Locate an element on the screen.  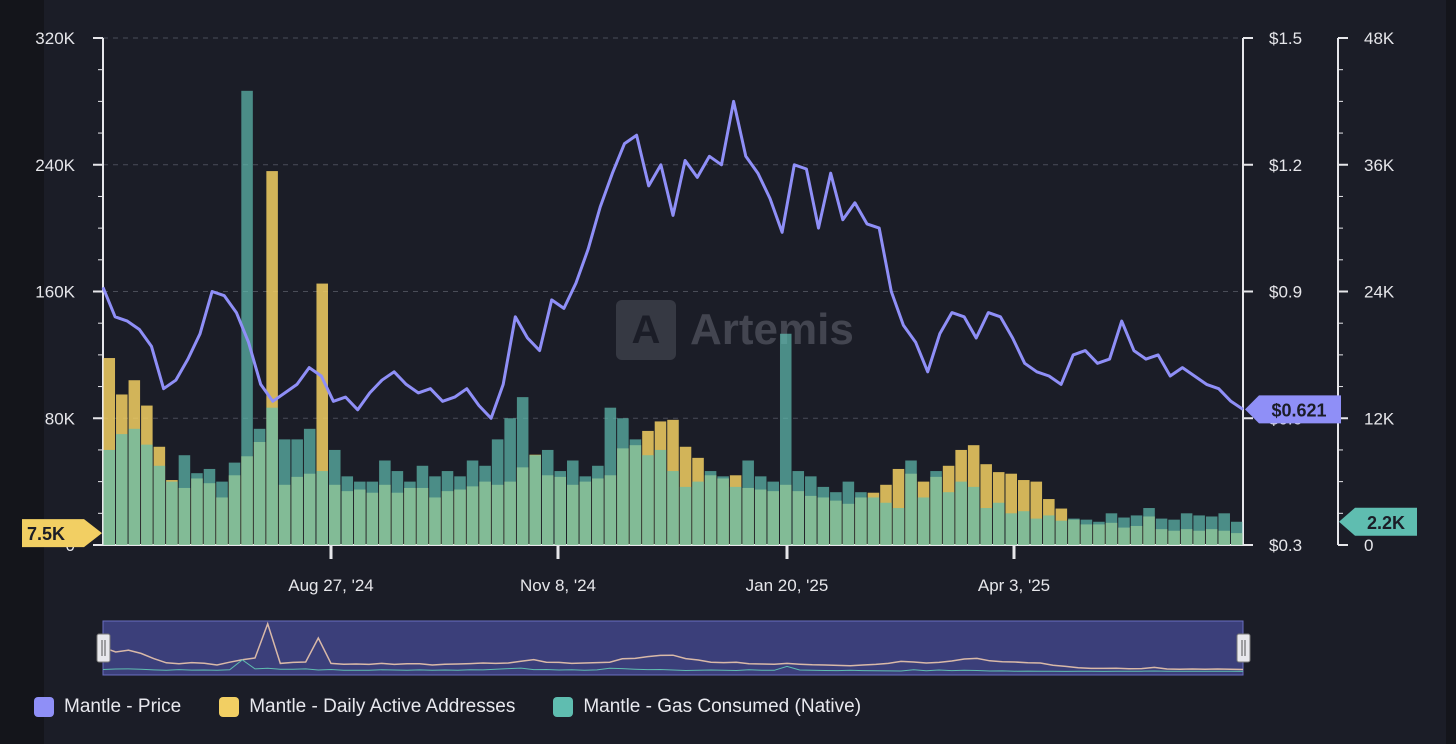
left-tick-label: 160K is located at coordinates (55, 292).